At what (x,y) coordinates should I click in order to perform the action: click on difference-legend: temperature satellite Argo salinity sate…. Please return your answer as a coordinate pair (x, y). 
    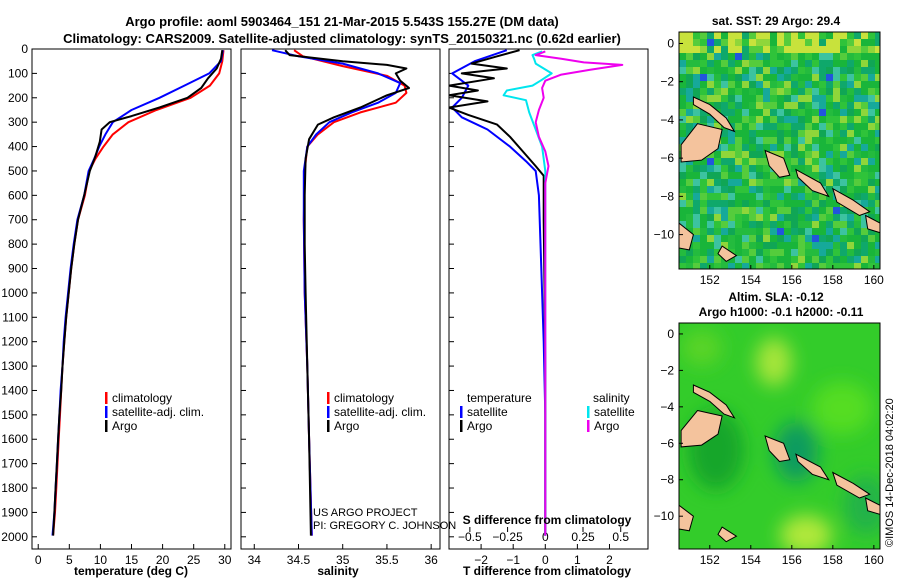
    Looking at the image, I should click on (547, 412).